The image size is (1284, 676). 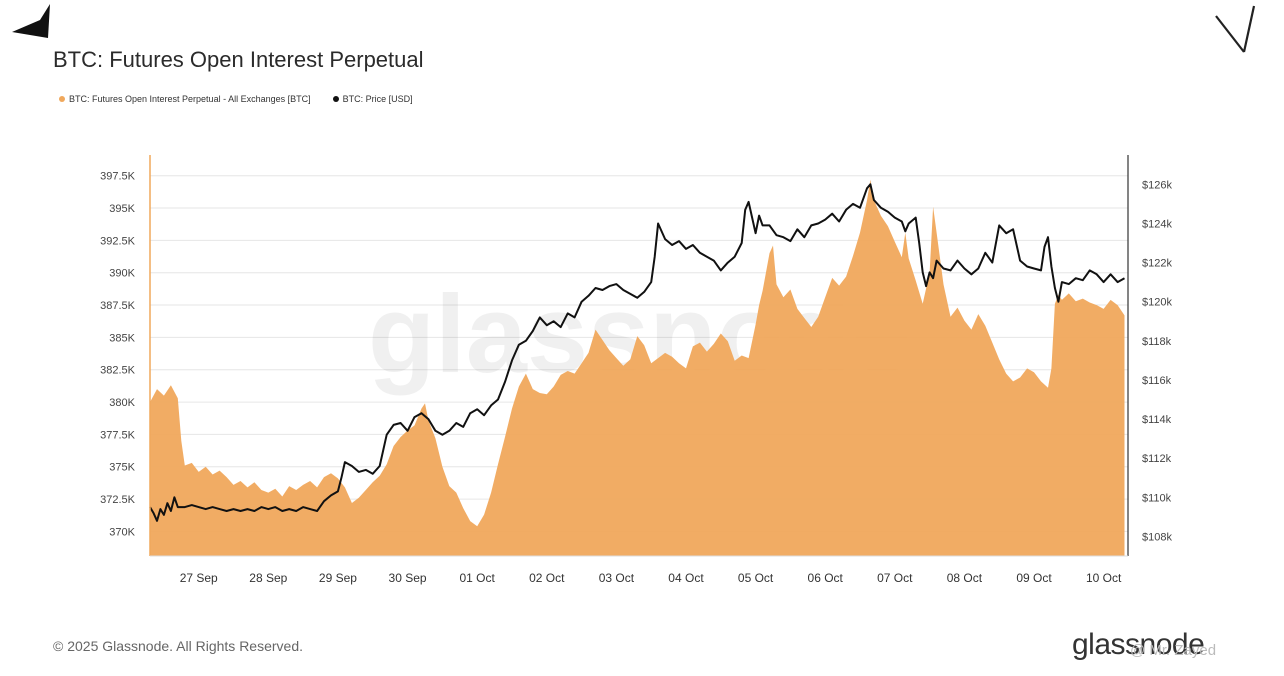 What do you see at coordinates (1157, 185) in the screenshot?
I see `y-right-tick-label: $126k` at bounding box center [1157, 185].